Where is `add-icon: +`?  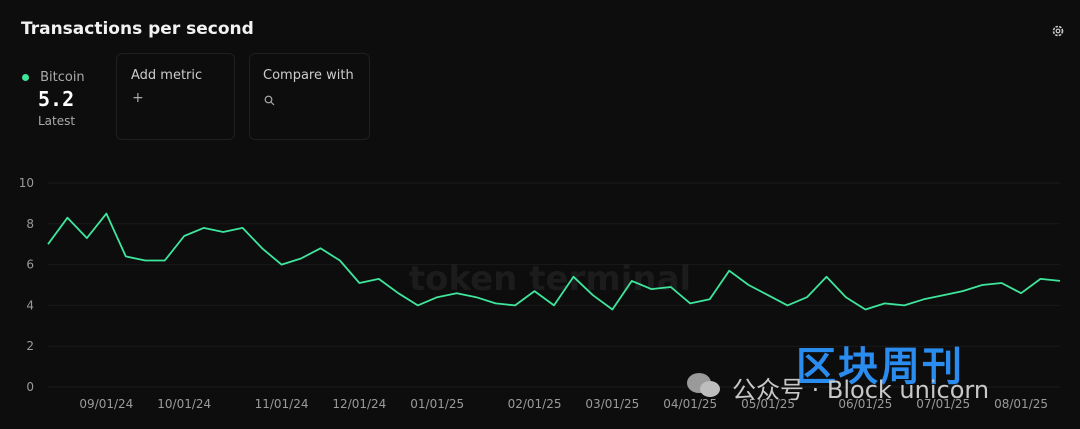
add-icon: + is located at coordinates (138, 98).